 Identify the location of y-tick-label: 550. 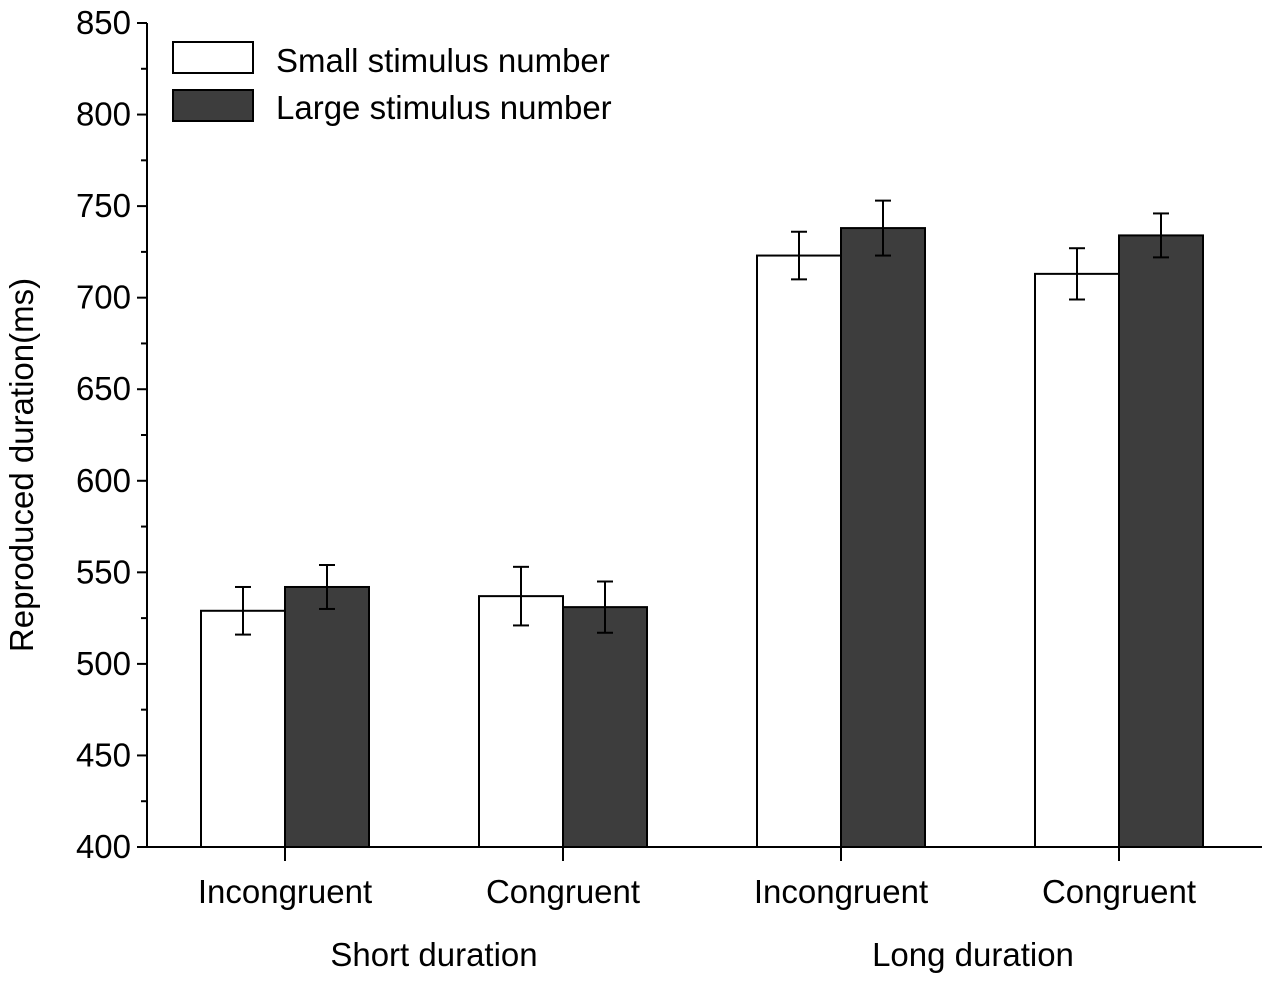
(103, 571).